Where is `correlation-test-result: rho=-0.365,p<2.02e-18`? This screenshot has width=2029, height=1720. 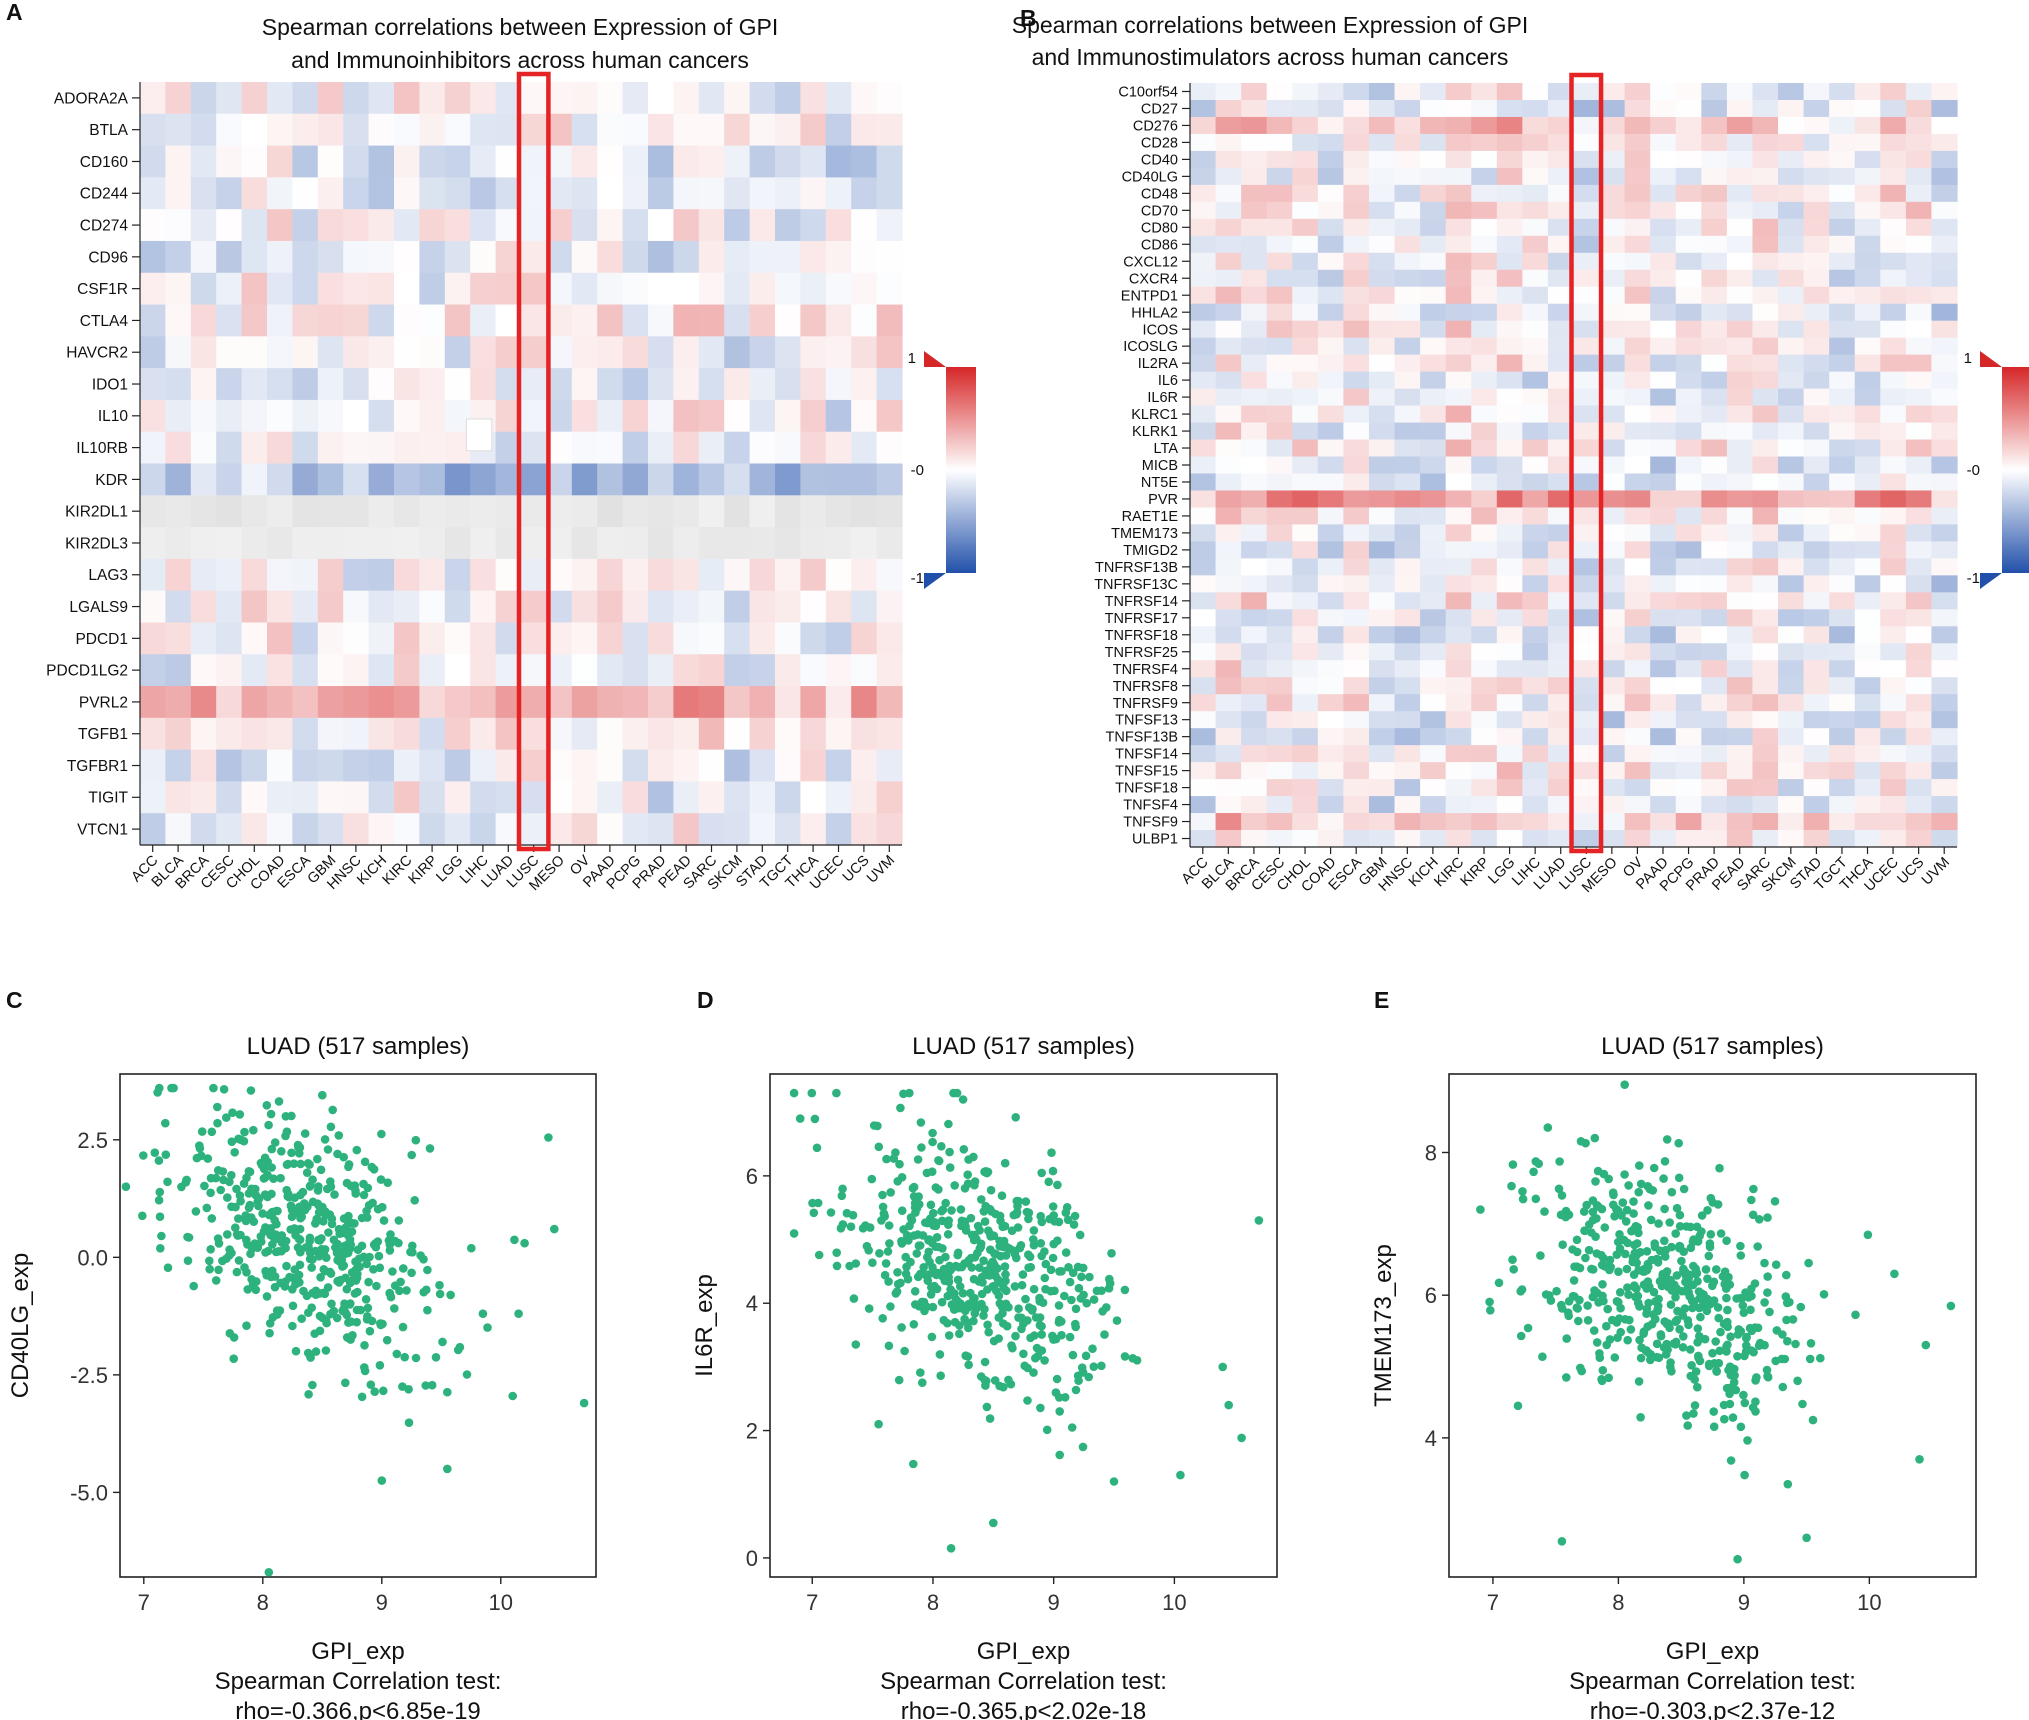
correlation-test-result: rho=-0.365,p<2.02e-18 is located at coordinates (1024, 1709).